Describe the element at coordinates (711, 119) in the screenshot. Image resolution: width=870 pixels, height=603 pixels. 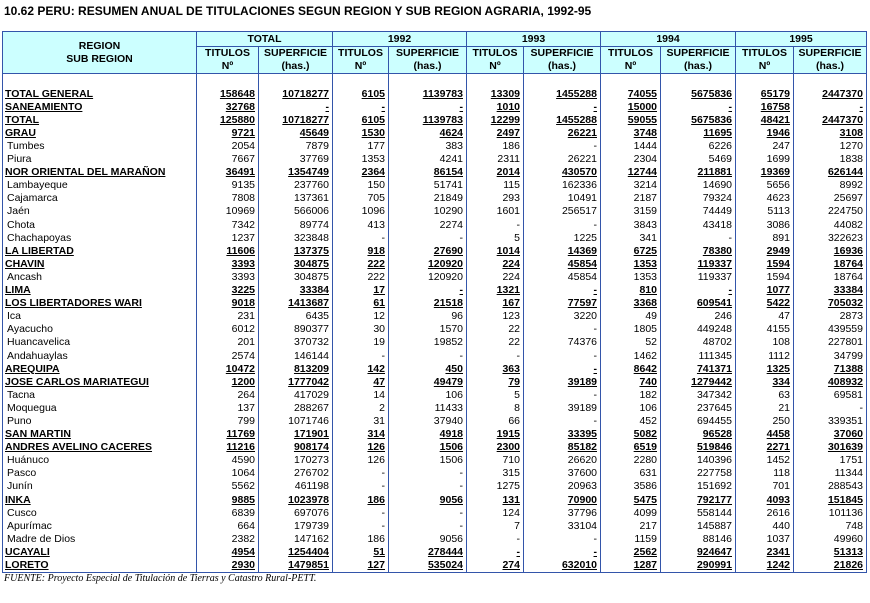
I see `cell-text: 5675836` at that location.